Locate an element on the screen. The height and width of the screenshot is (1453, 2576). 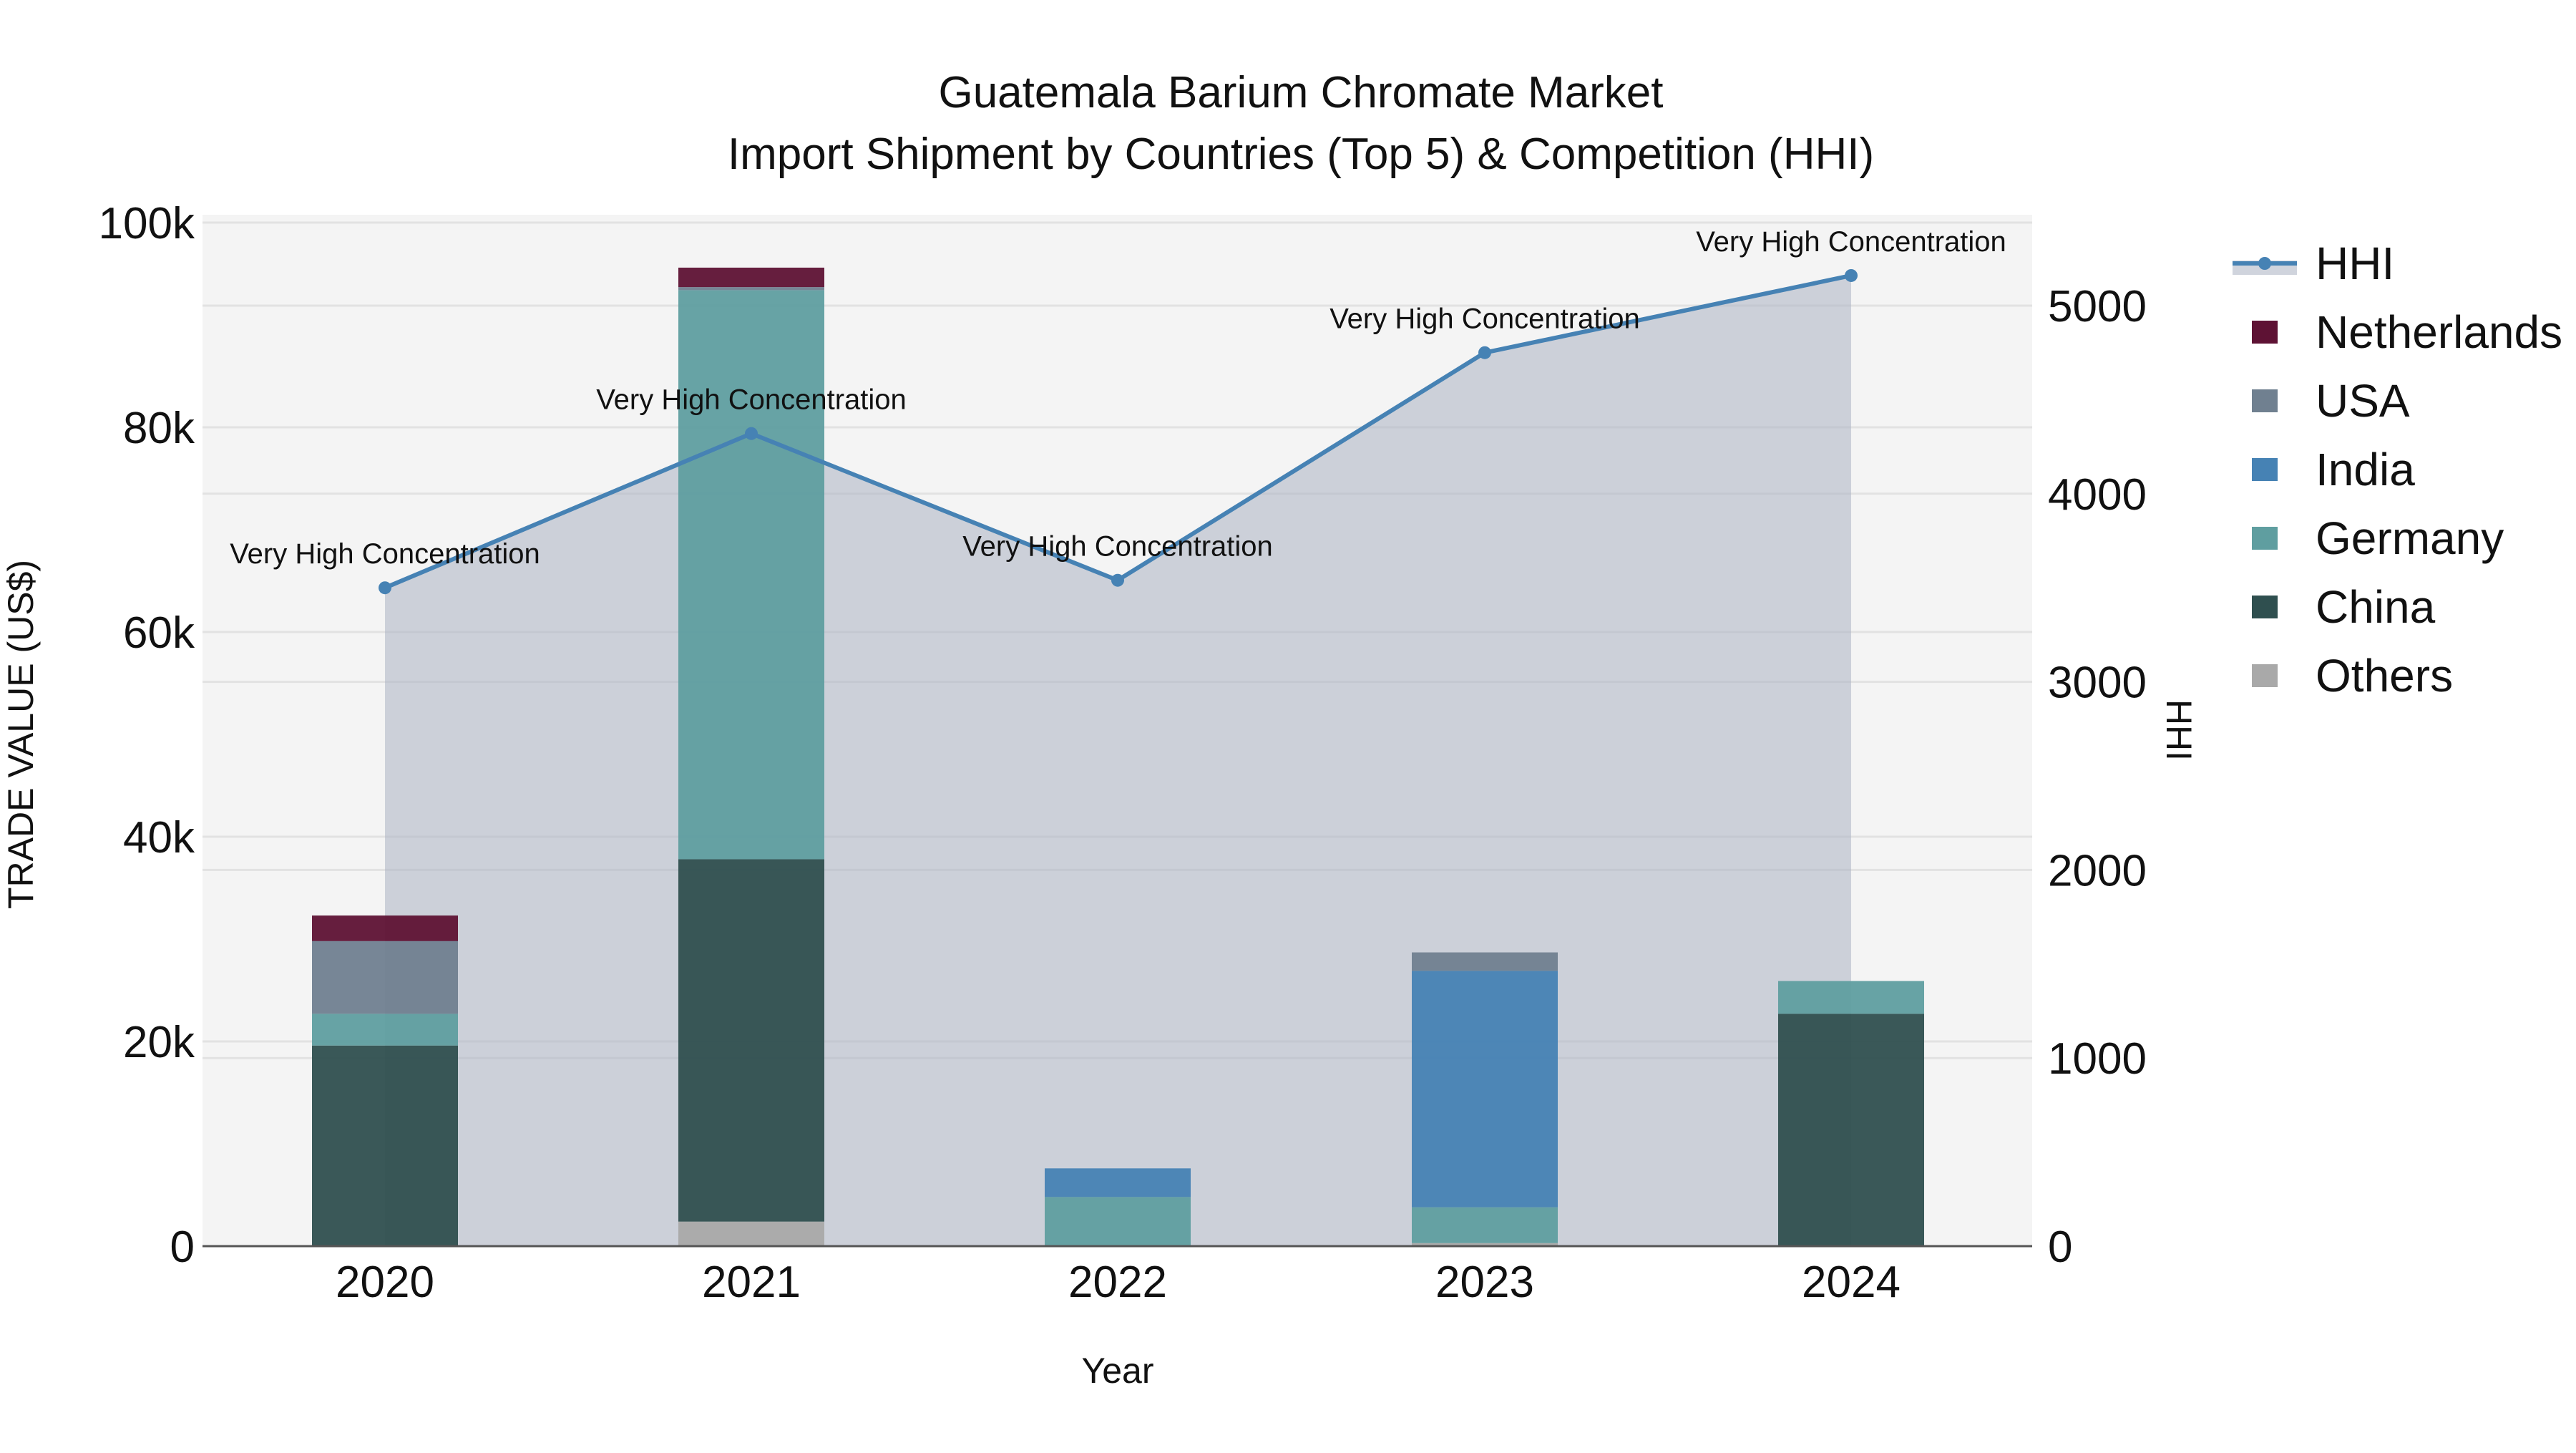
legend-item-hhi: HHI is located at coordinates (2313, 263).